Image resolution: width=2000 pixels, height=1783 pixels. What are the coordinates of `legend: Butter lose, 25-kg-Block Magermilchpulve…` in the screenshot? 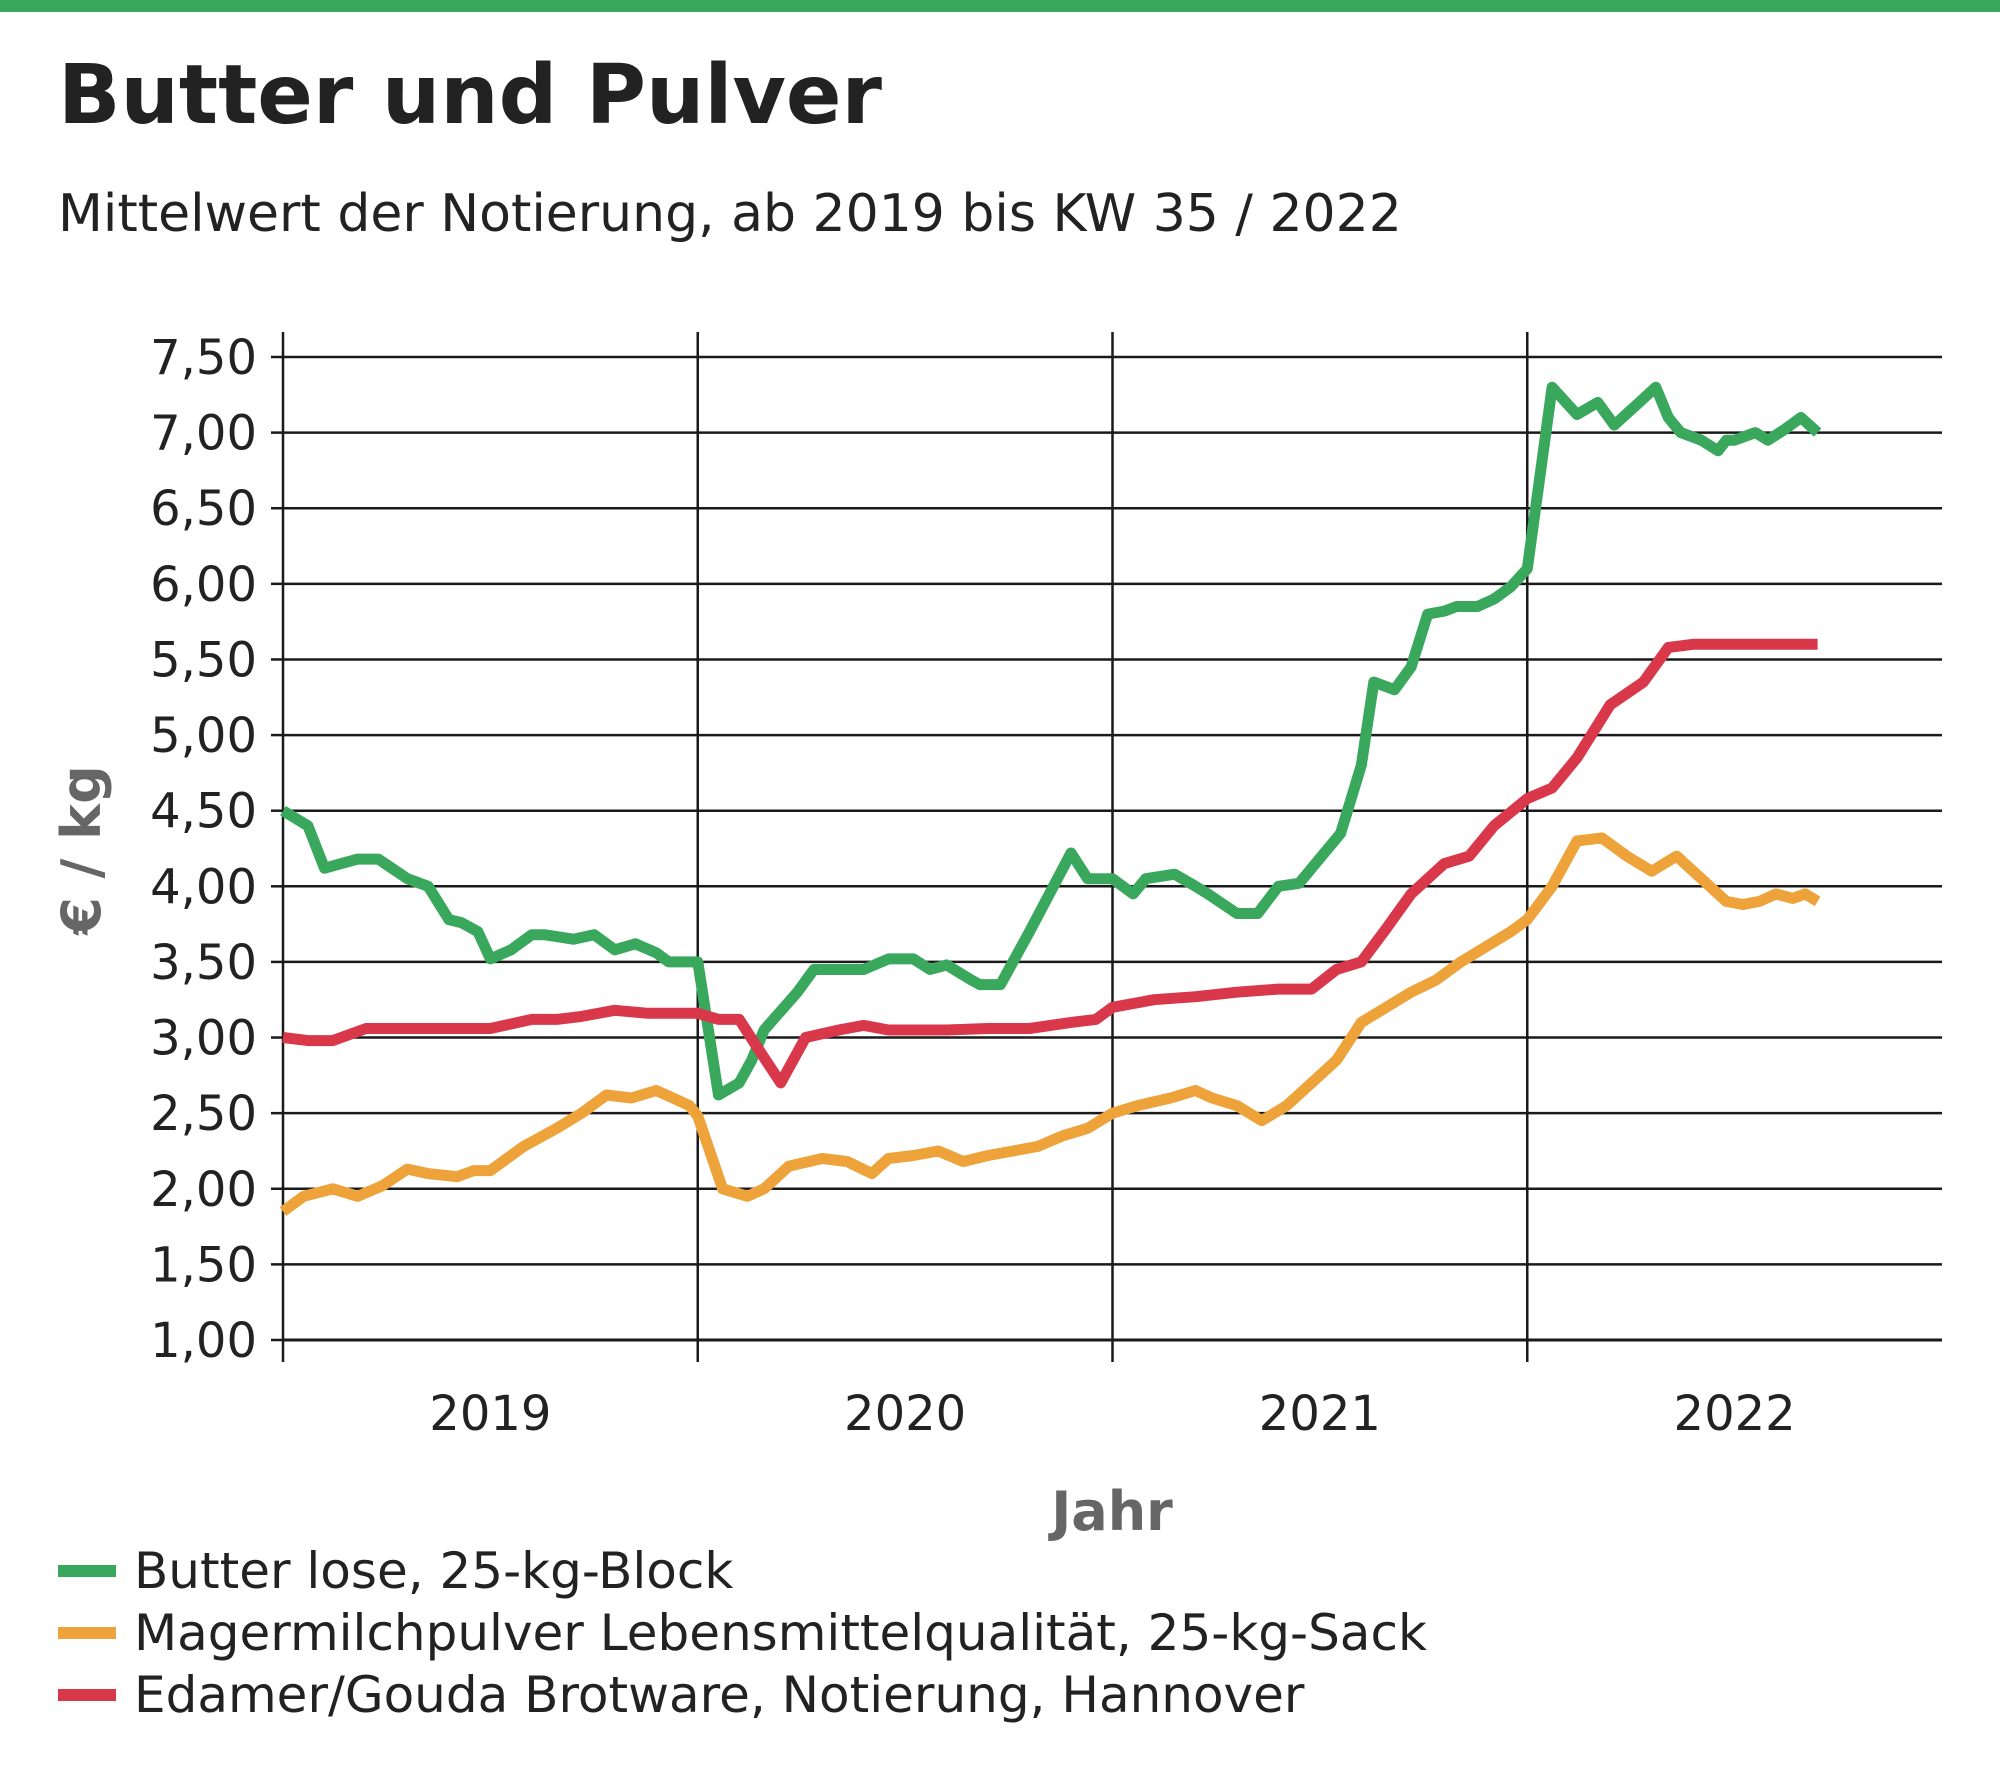 It's located at (742, 1633).